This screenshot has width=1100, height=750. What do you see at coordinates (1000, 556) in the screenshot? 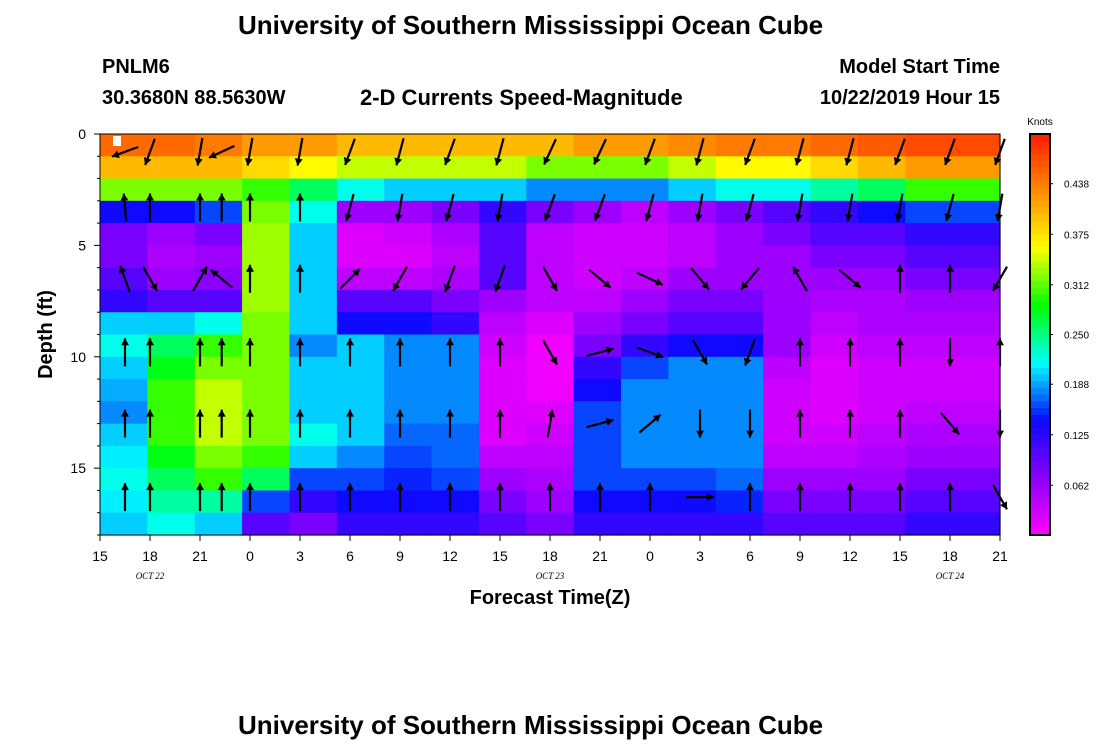
I see `x-tick-label: 21` at bounding box center [1000, 556].